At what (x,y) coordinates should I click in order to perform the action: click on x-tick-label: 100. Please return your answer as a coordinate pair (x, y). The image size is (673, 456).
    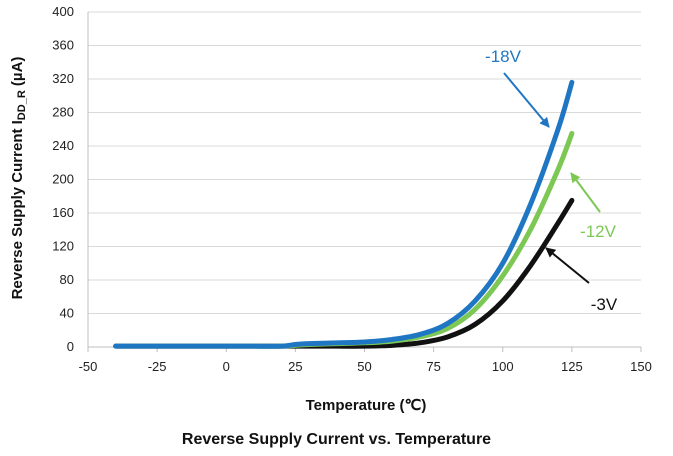
    Looking at the image, I should click on (503, 366).